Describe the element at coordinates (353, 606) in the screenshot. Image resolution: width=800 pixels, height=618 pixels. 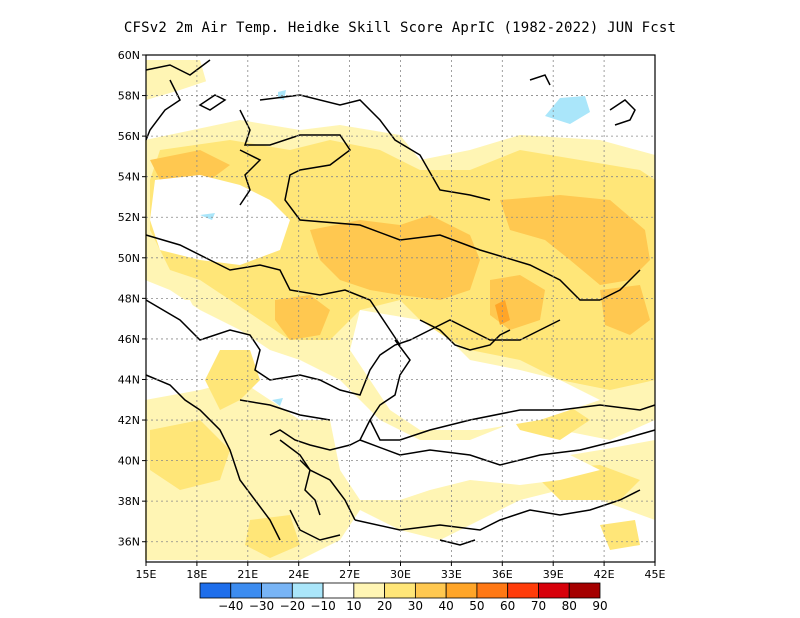
I see `colorbar-label: 10` at that location.